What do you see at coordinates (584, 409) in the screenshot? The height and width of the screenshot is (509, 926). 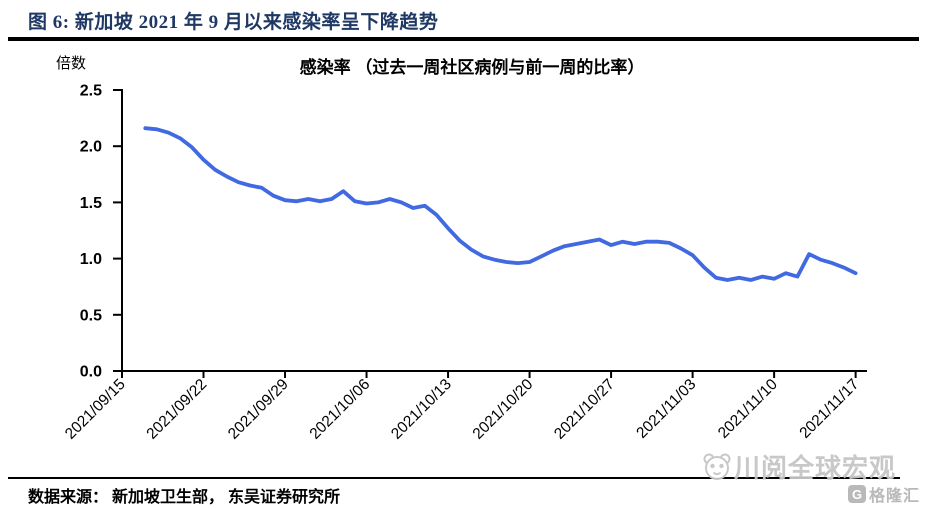 I see `x-tick-label: 2021/10/27` at bounding box center [584, 409].